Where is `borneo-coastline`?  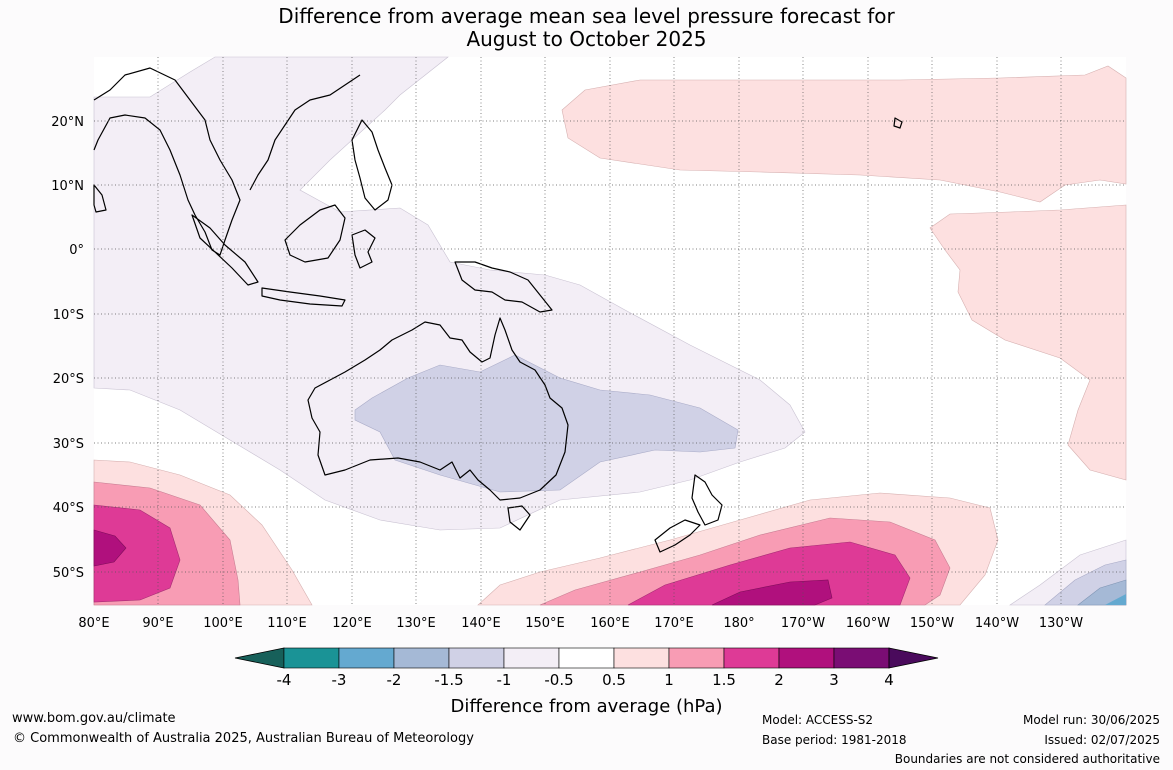
borneo-coastline is located at coordinates (315, 233).